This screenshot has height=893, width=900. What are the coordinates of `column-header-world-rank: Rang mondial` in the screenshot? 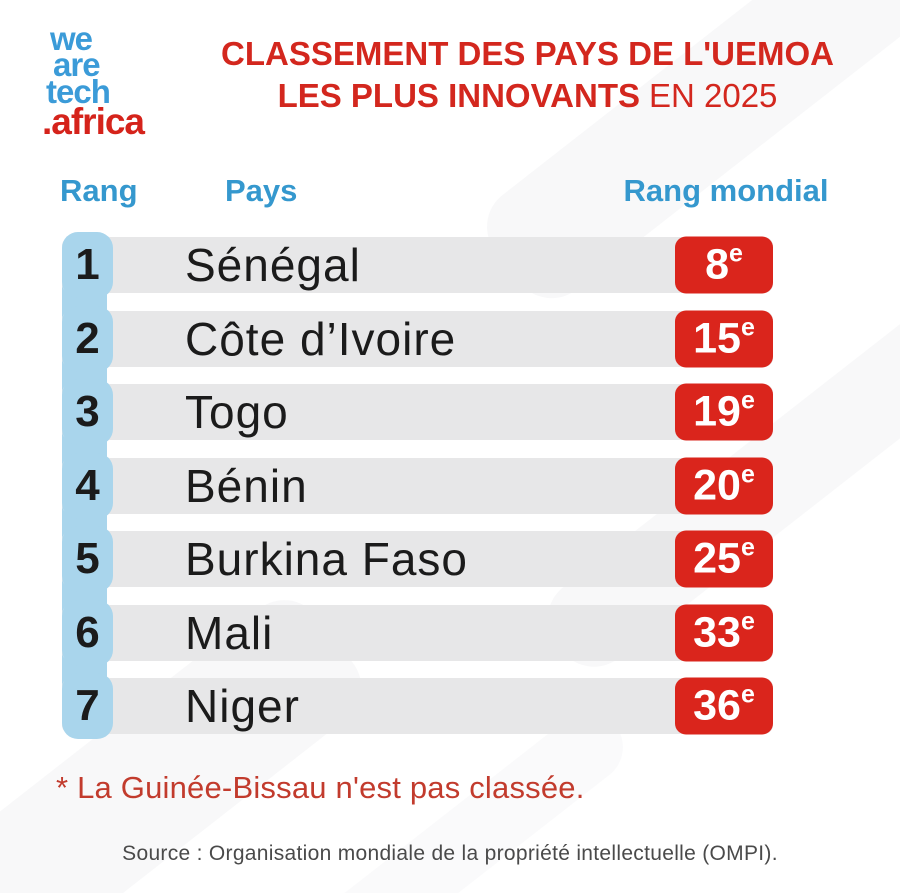 It's located at (726, 190).